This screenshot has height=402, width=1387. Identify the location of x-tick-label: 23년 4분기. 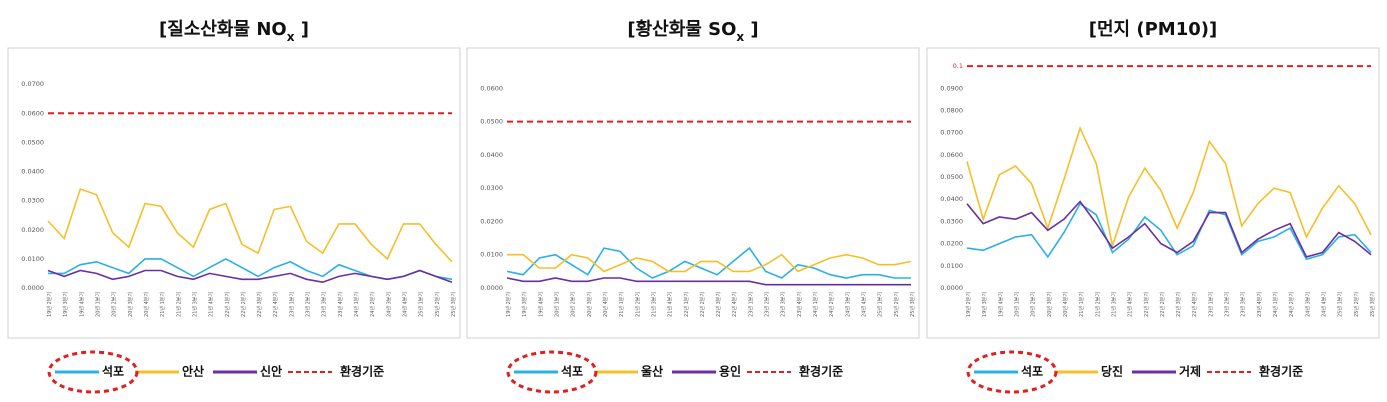
(1259, 304).